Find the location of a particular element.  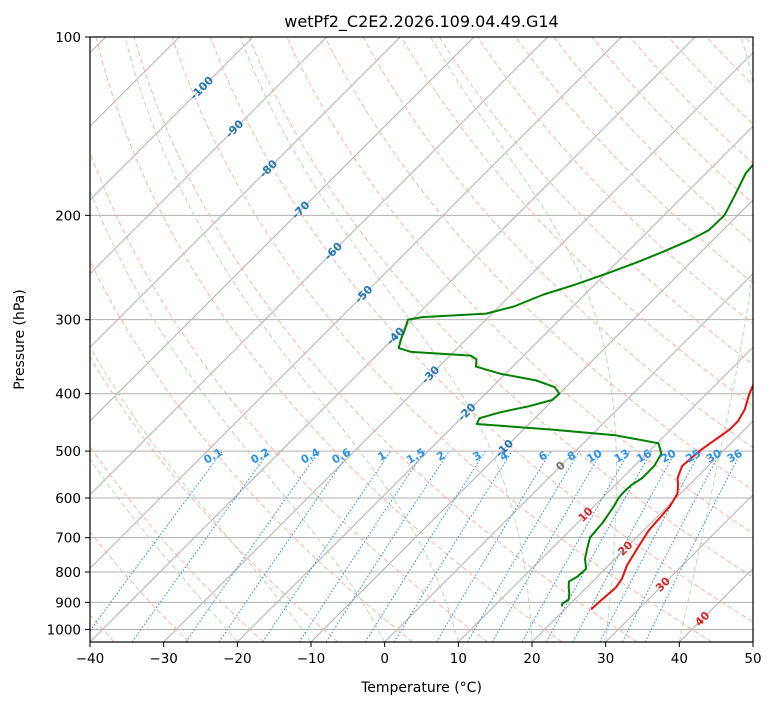

x-tick-label: −30 is located at coordinates (163, 659).